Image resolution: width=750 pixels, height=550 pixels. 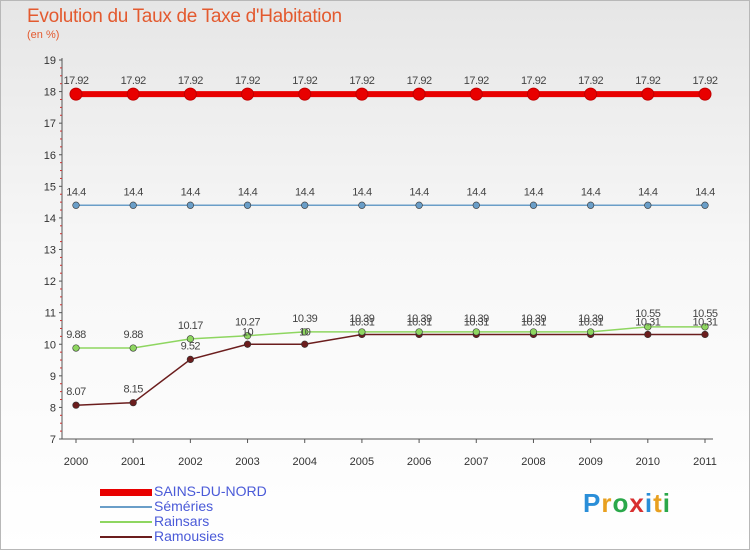 What do you see at coordinates (76, 392) in the screenshot?
I see `data-label-ramousies: 8.07` at bounding box center [76, 392].